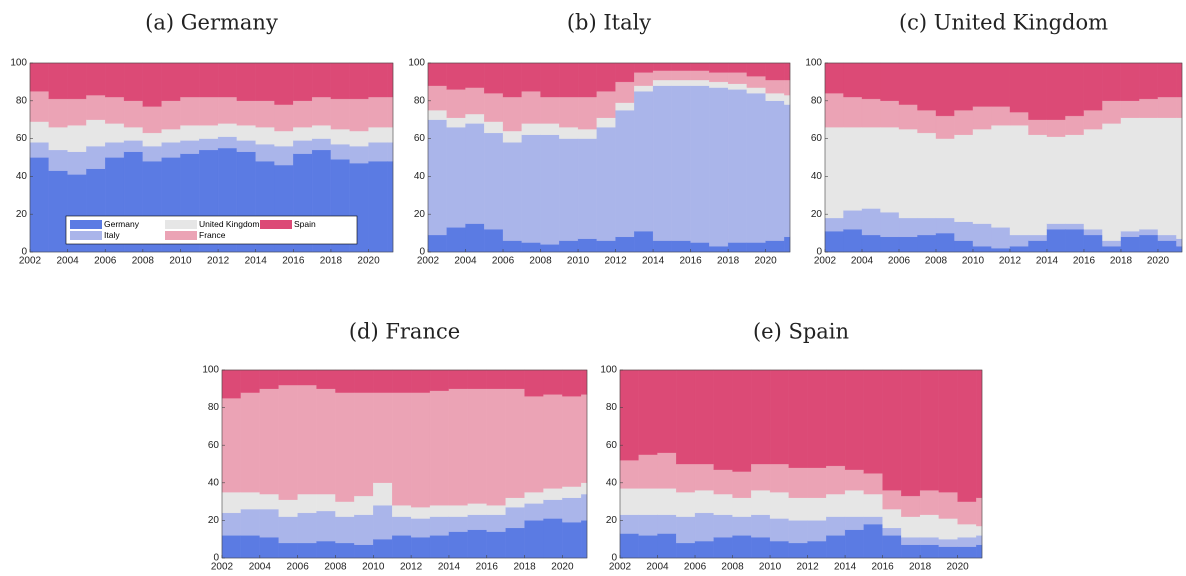  I want to click on legend-swatch, so click(276, 224).